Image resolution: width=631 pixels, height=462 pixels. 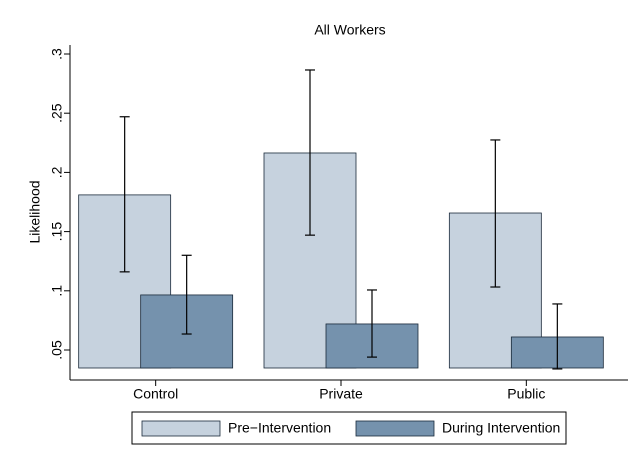 What do you see at coordinates (57, 54) in the screenshot?
I see `y-tick-label: .3` at bounding box center [57, 54].